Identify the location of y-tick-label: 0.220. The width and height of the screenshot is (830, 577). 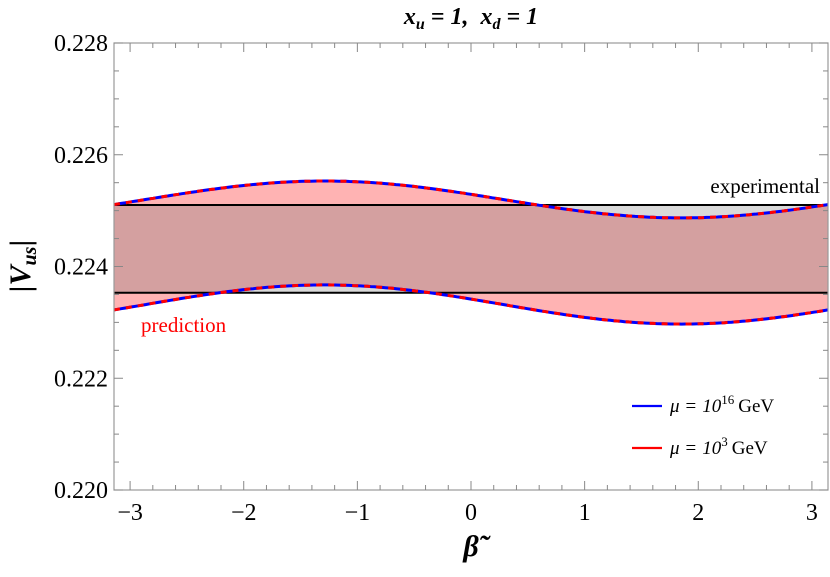
(81, 491).